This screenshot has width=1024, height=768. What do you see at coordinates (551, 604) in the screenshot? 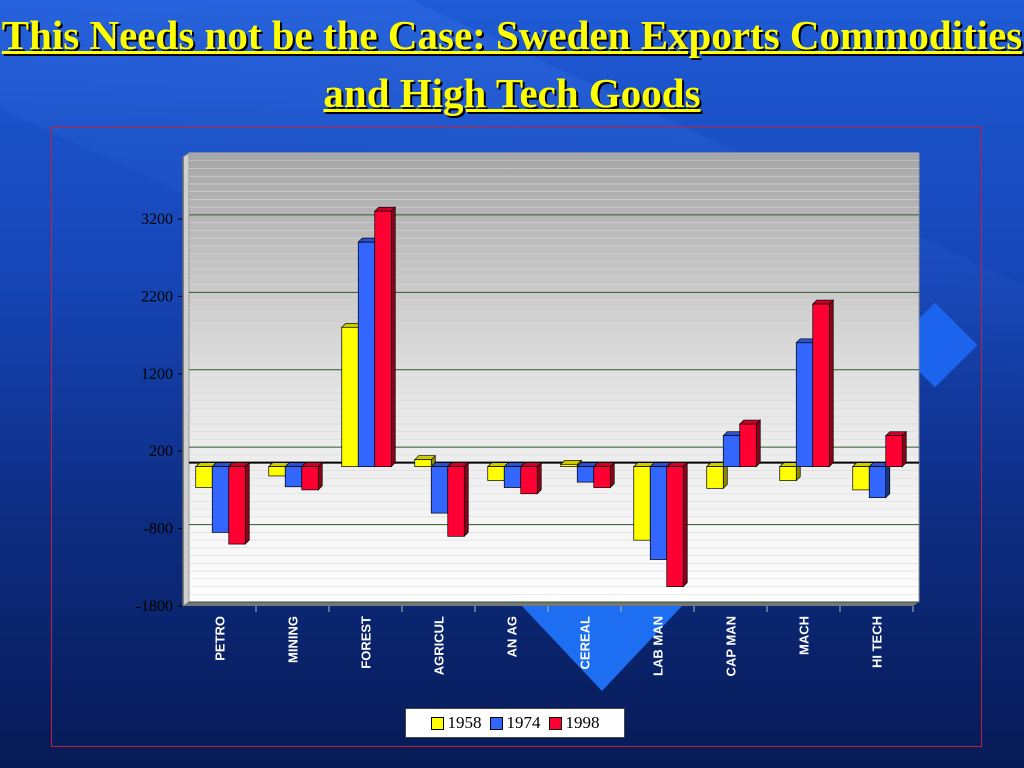
I see `plot-floor` at bounding box center [551, 604].